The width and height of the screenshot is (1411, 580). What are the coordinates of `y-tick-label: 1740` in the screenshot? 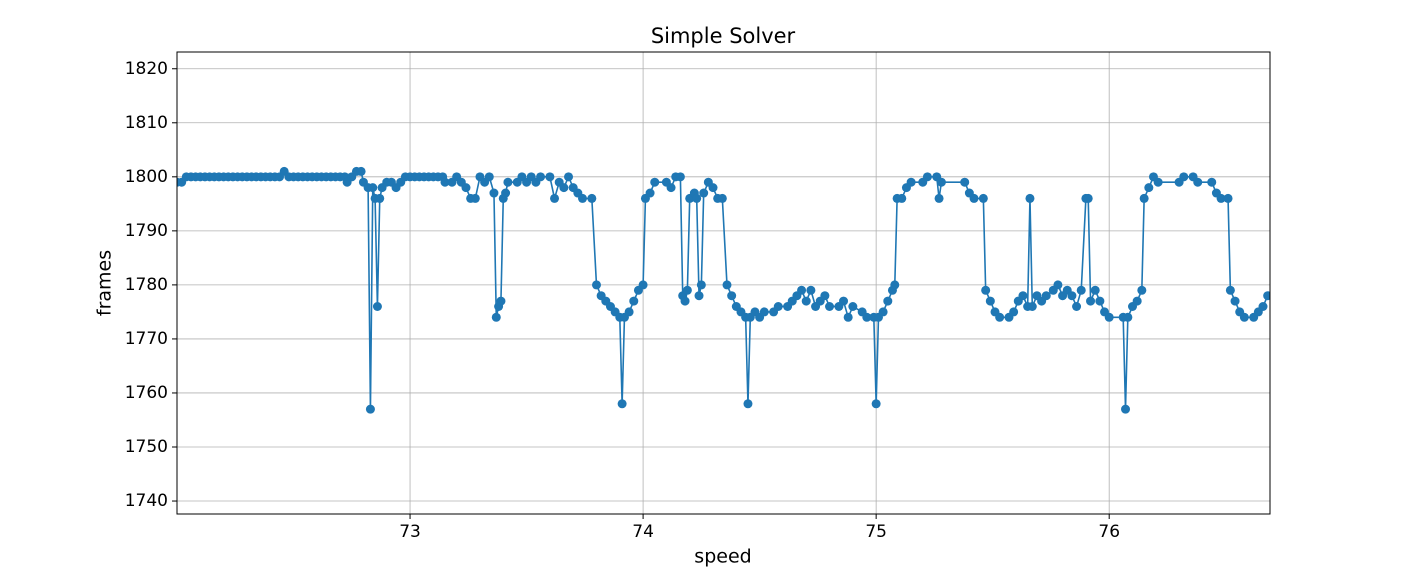 It's located at (146, 501).